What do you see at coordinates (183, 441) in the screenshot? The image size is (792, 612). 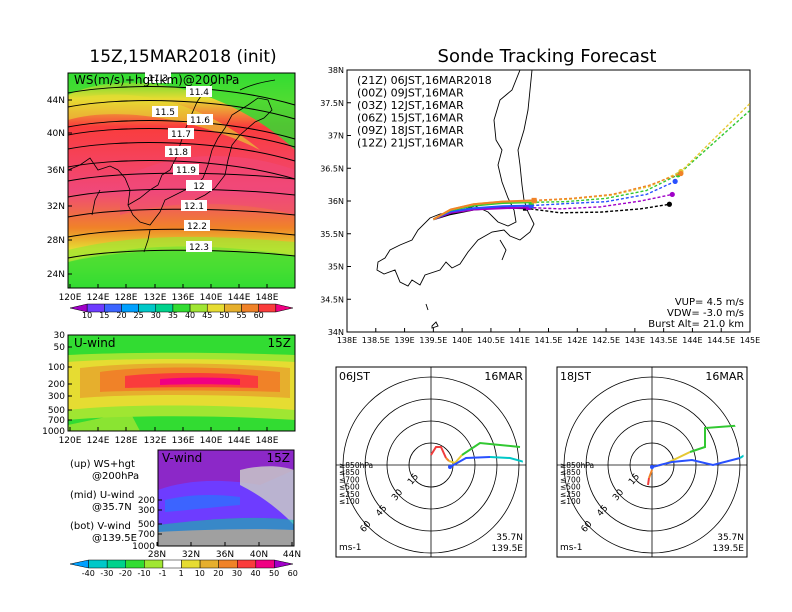 I see `u-lon-tick-label: 136E` at bounding box center [183, 441].